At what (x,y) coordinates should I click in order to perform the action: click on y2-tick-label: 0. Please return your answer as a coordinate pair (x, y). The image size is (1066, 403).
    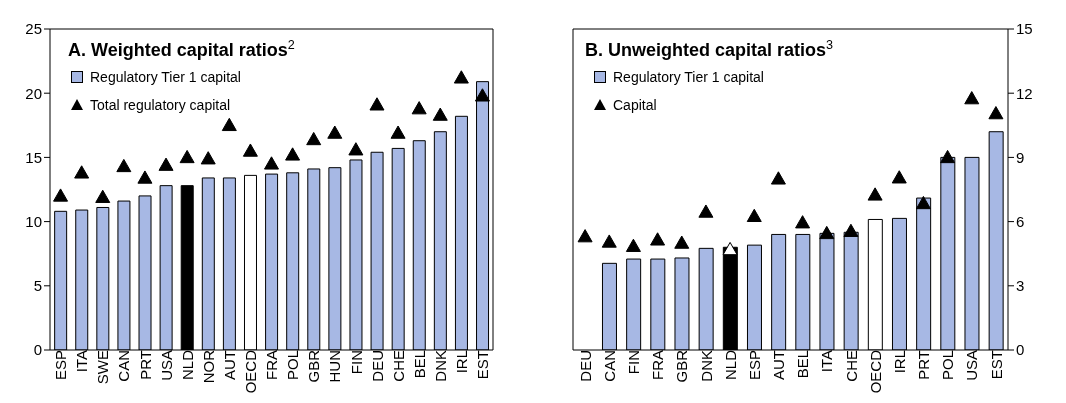
    Looking at the image, I should click on (1020, 350).